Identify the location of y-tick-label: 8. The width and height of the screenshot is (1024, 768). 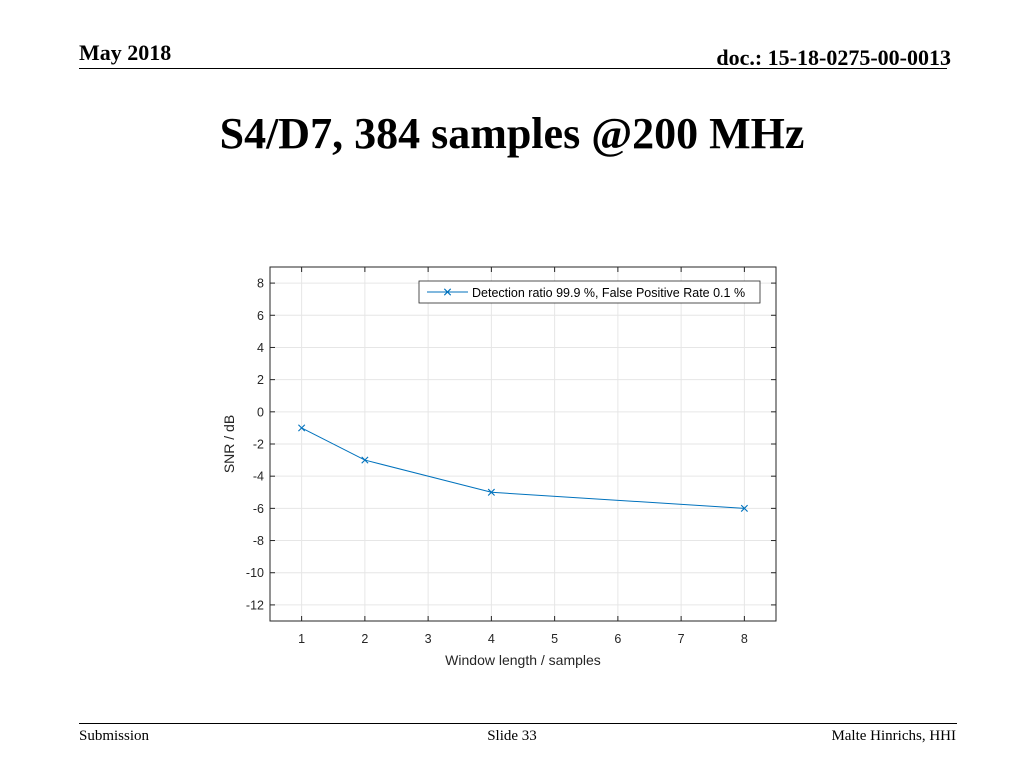
(260, 284).